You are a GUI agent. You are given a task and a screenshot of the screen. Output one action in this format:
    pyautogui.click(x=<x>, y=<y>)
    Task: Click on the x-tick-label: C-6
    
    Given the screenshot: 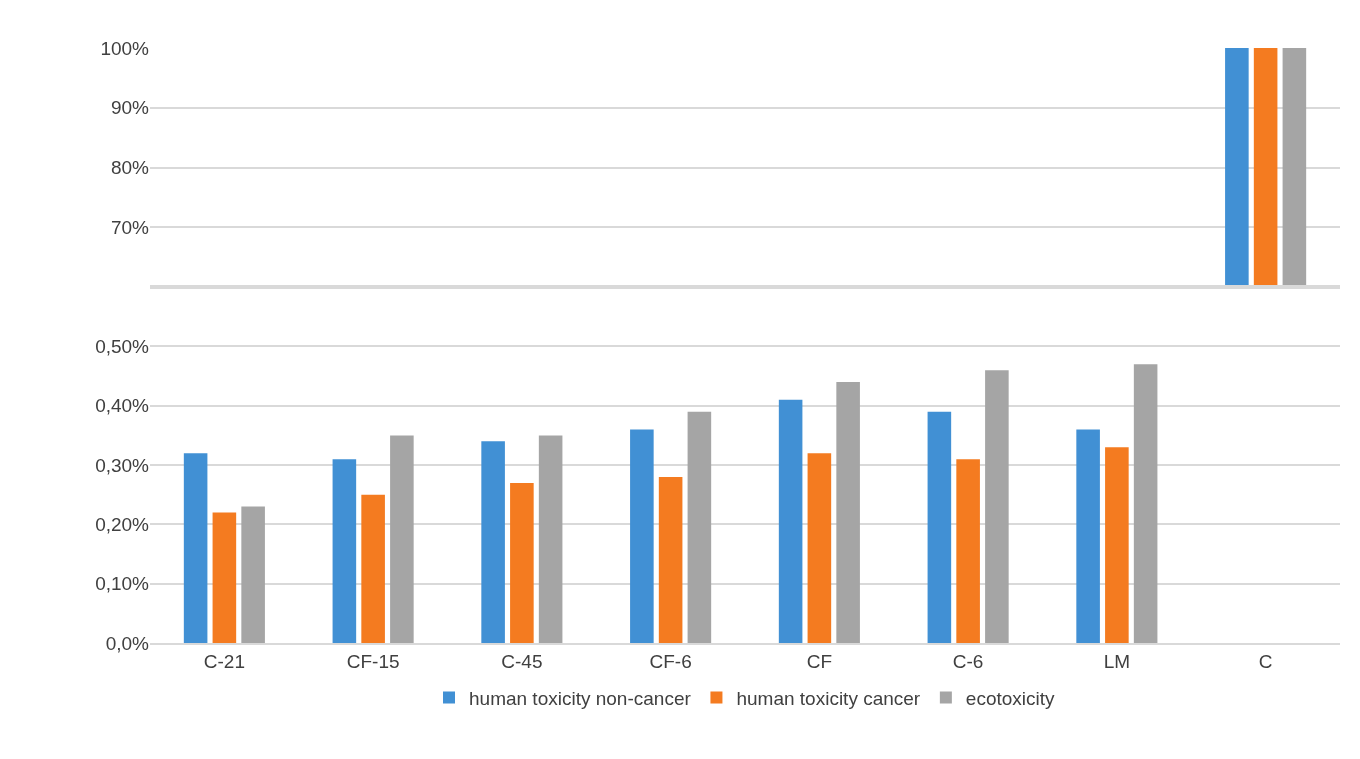 What is the action you would take?
    pyautogui.click(x=968, y=661)
    